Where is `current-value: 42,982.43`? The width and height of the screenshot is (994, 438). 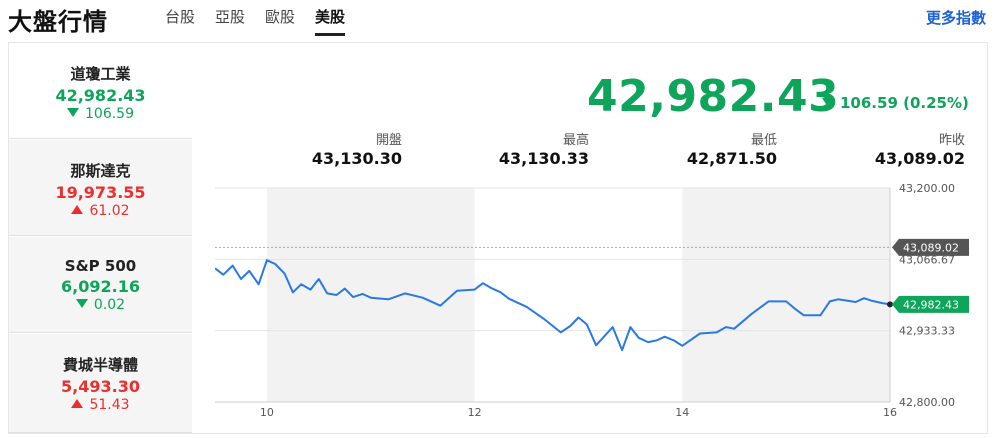 current-value: 42,982.43 is located at coordinates (713, 96).